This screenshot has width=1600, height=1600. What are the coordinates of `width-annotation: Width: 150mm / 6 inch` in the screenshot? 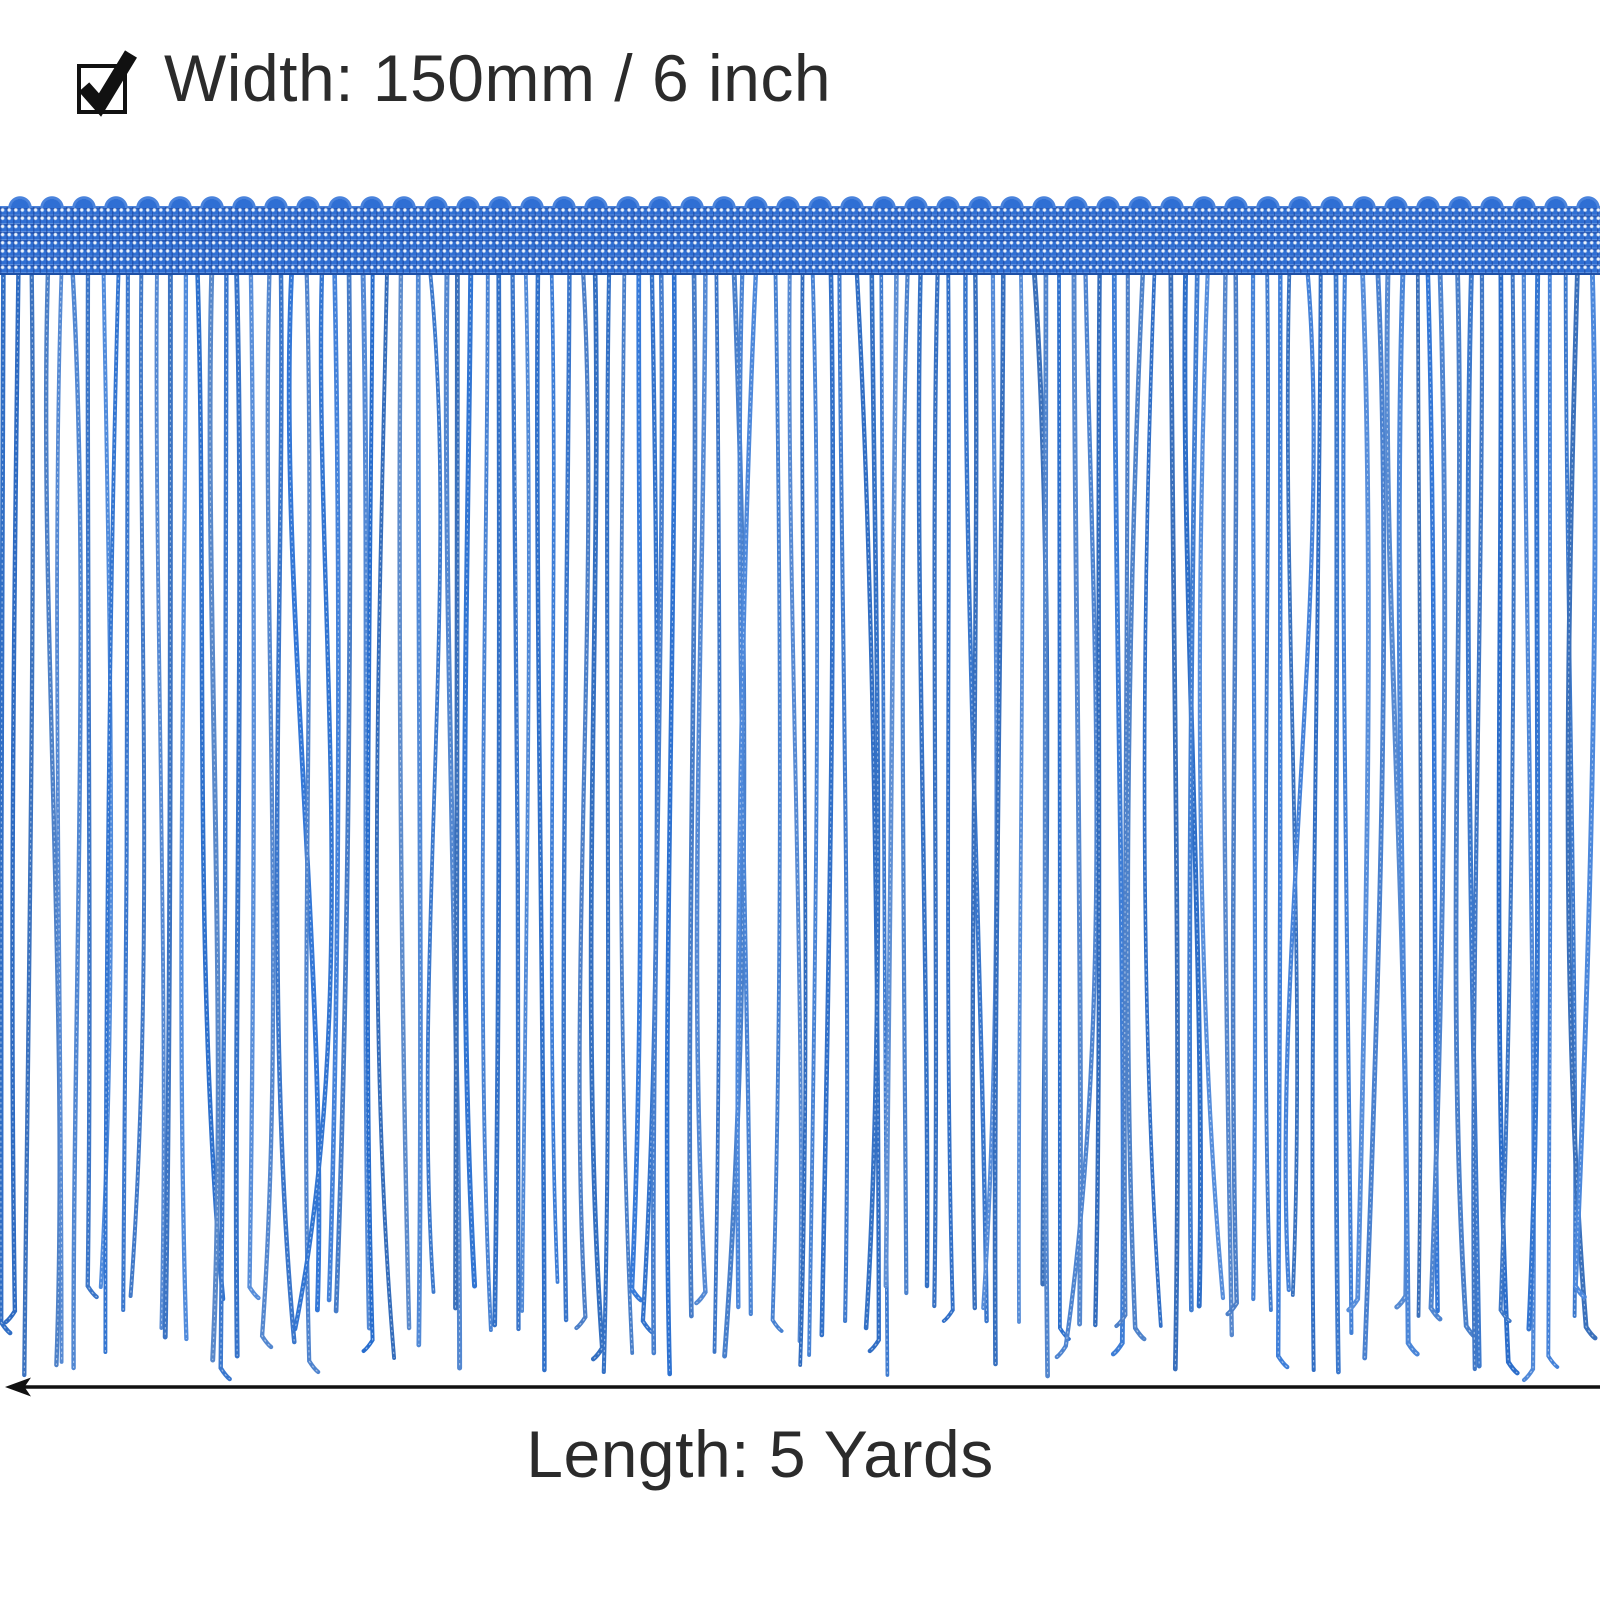 It's located at (453, 79).